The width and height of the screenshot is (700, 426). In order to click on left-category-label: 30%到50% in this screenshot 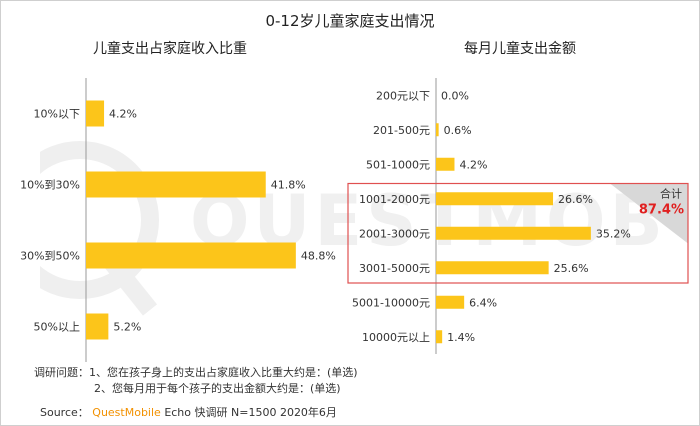, I will do `click(50, 256)`.